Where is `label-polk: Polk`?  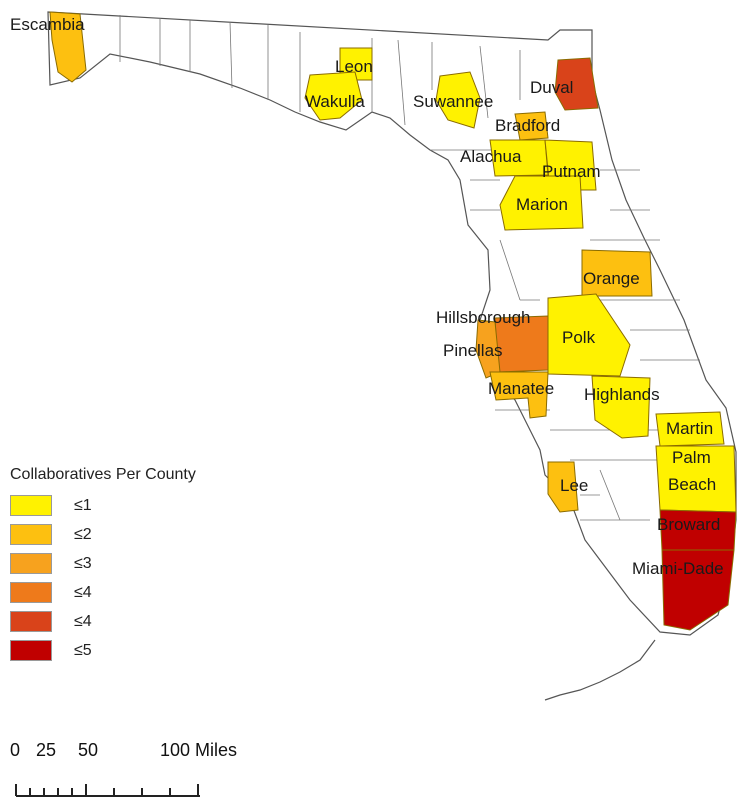
label-polk: Polk is located at coordinates (579, 337).